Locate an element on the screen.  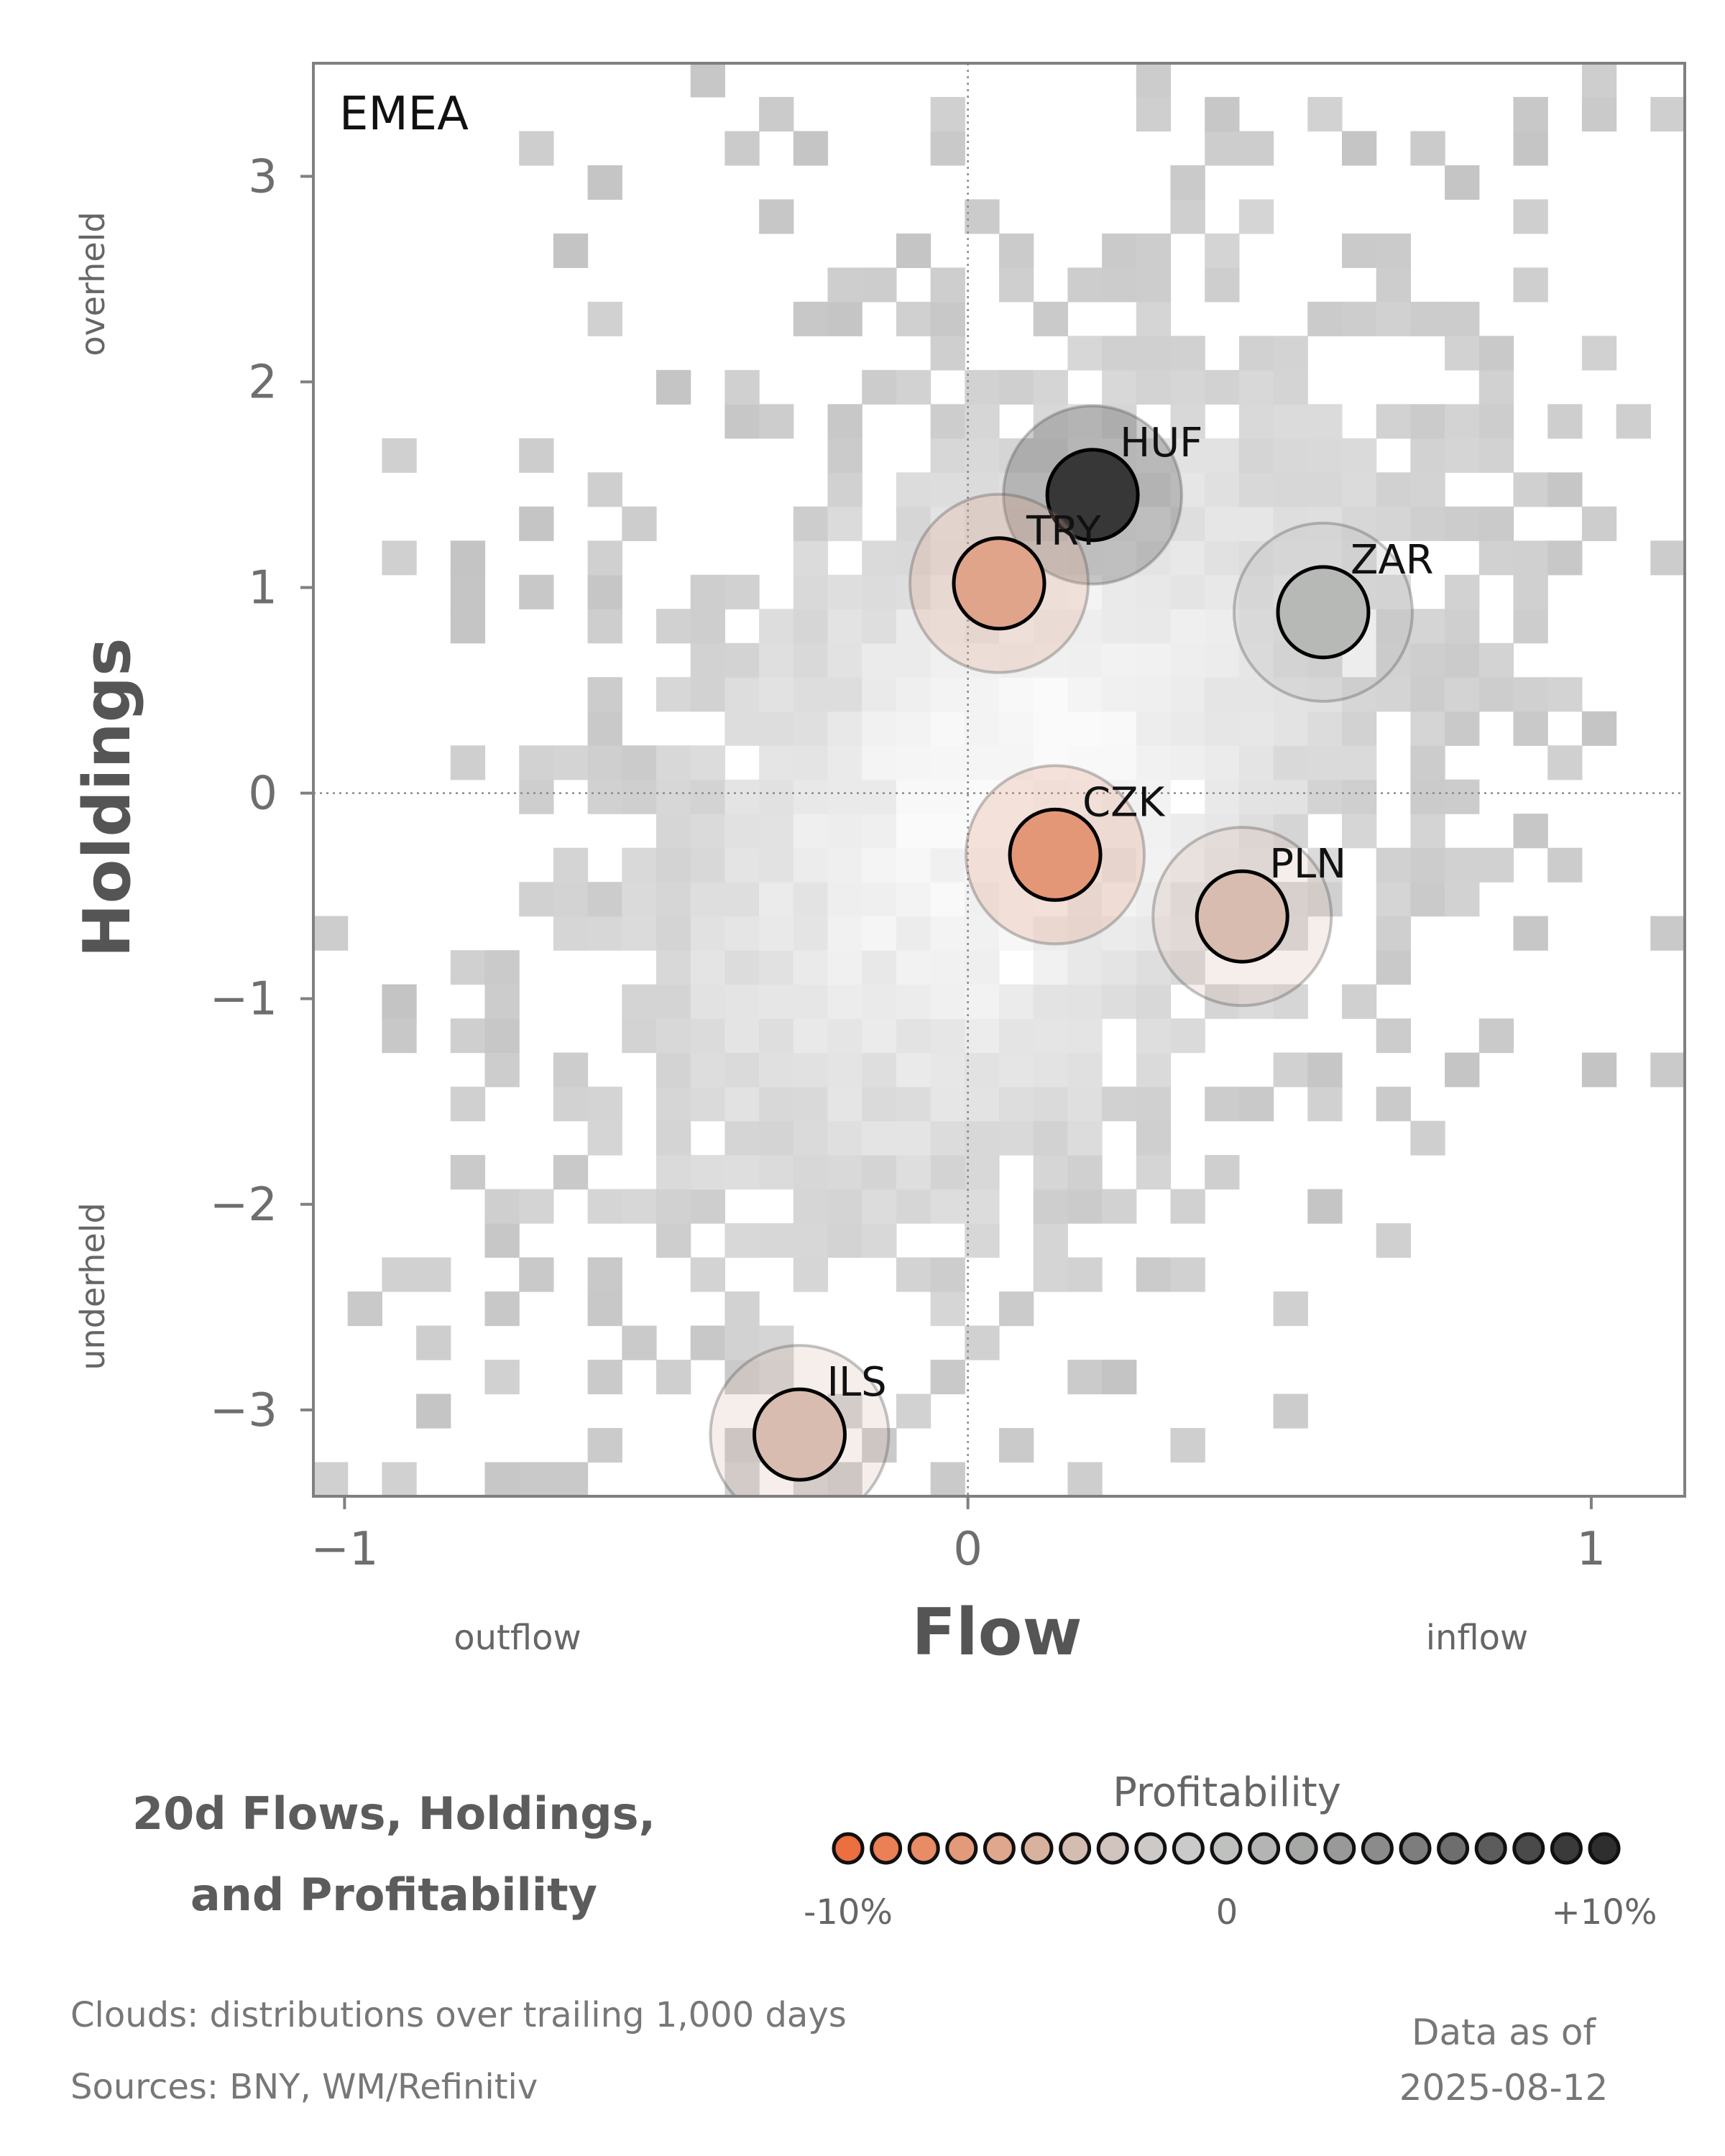
legend-max-label: +10% is located at coordinates (1604, 1912).